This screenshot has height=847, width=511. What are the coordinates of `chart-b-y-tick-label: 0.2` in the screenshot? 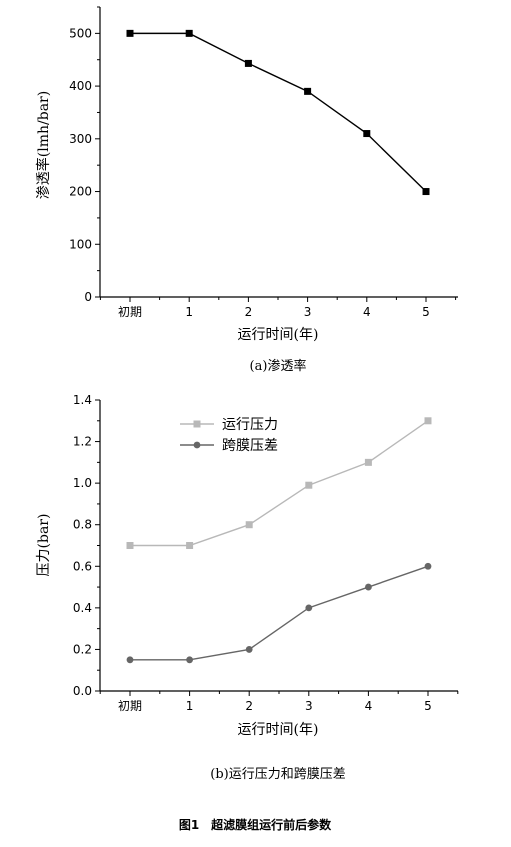 It's located at (82, 649).